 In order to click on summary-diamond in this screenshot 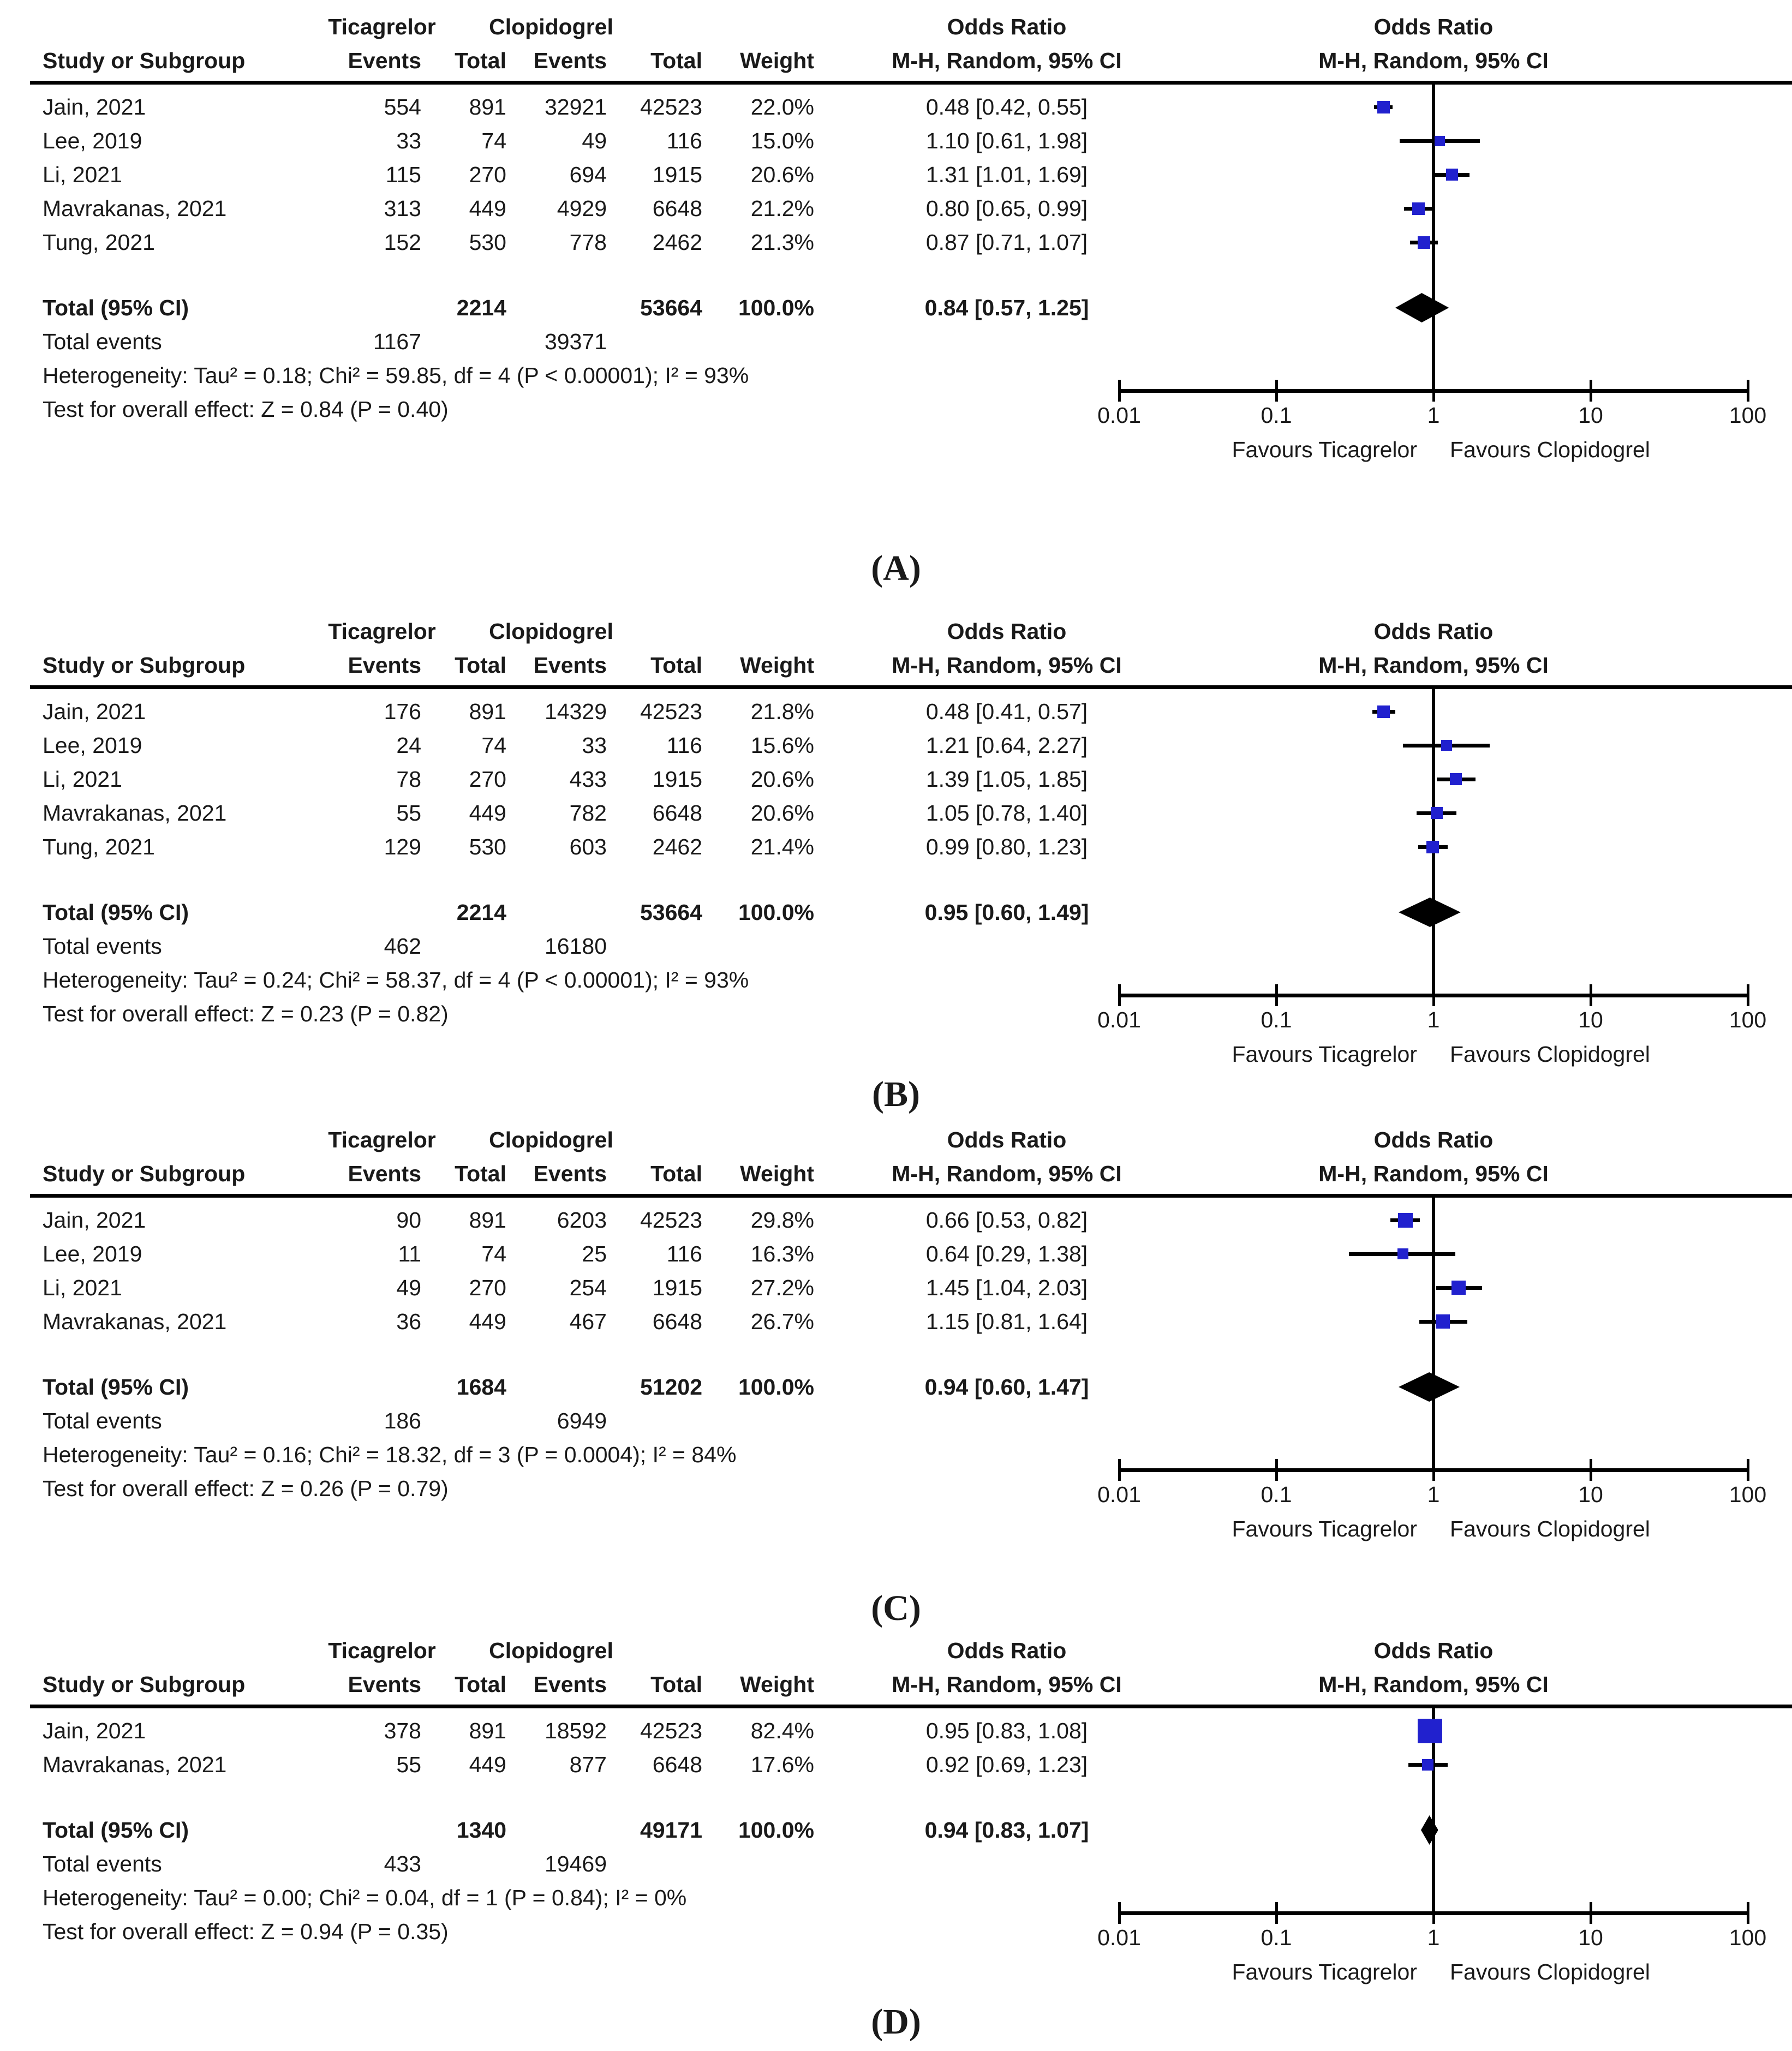, I will do `click(1429, 1830)`.